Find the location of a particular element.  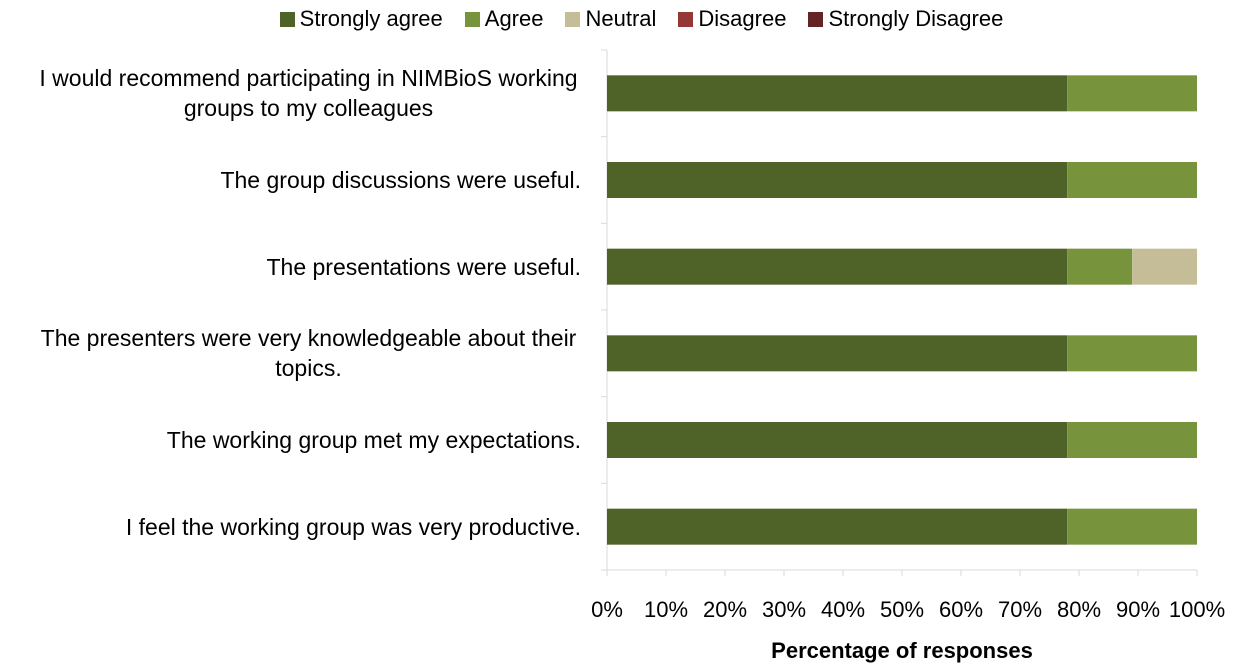

legend-item: Disagree is located at coordinates (732, 19).